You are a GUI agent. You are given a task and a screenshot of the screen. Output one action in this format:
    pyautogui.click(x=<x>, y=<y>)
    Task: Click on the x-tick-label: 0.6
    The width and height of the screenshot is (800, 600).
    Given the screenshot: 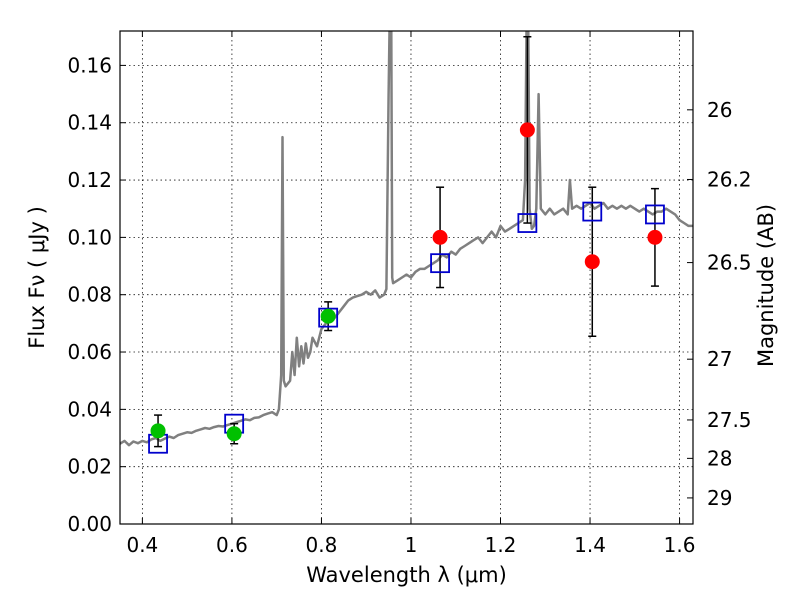 What is the action you would take?
    pyautogui.click(x=232, y=545)
    